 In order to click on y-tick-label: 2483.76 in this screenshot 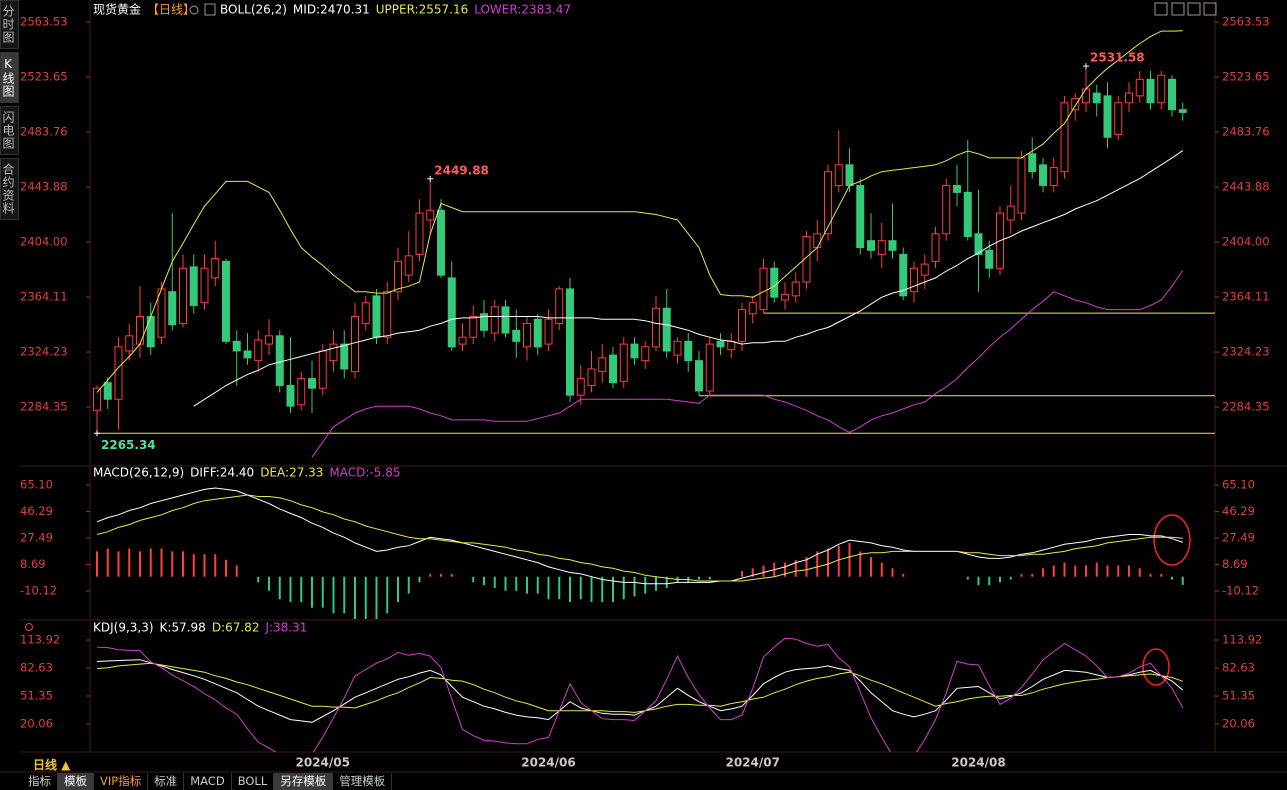, I will do `click(44, 132)`.